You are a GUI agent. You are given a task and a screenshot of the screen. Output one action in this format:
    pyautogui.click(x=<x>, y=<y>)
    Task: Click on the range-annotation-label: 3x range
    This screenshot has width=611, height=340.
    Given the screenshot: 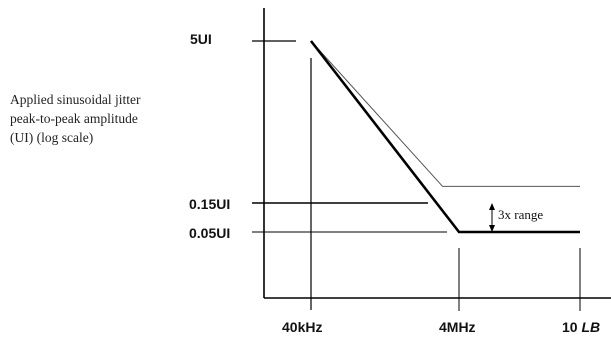 What is the action you would take?
    pyautogui.click(x=520, y=214)
    